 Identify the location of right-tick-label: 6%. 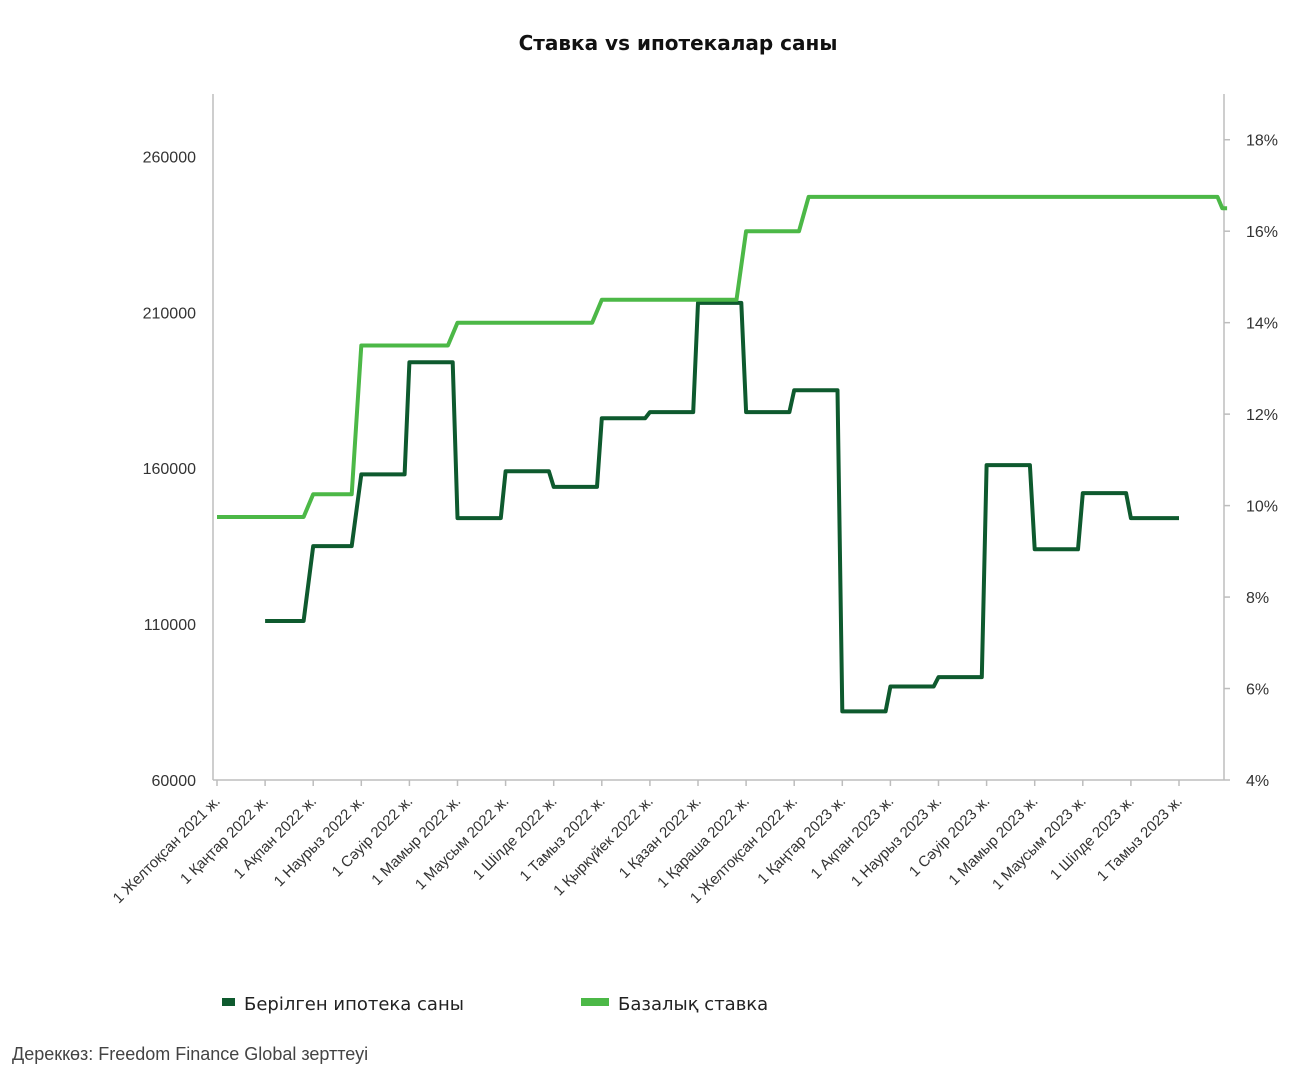
(1257, 690).